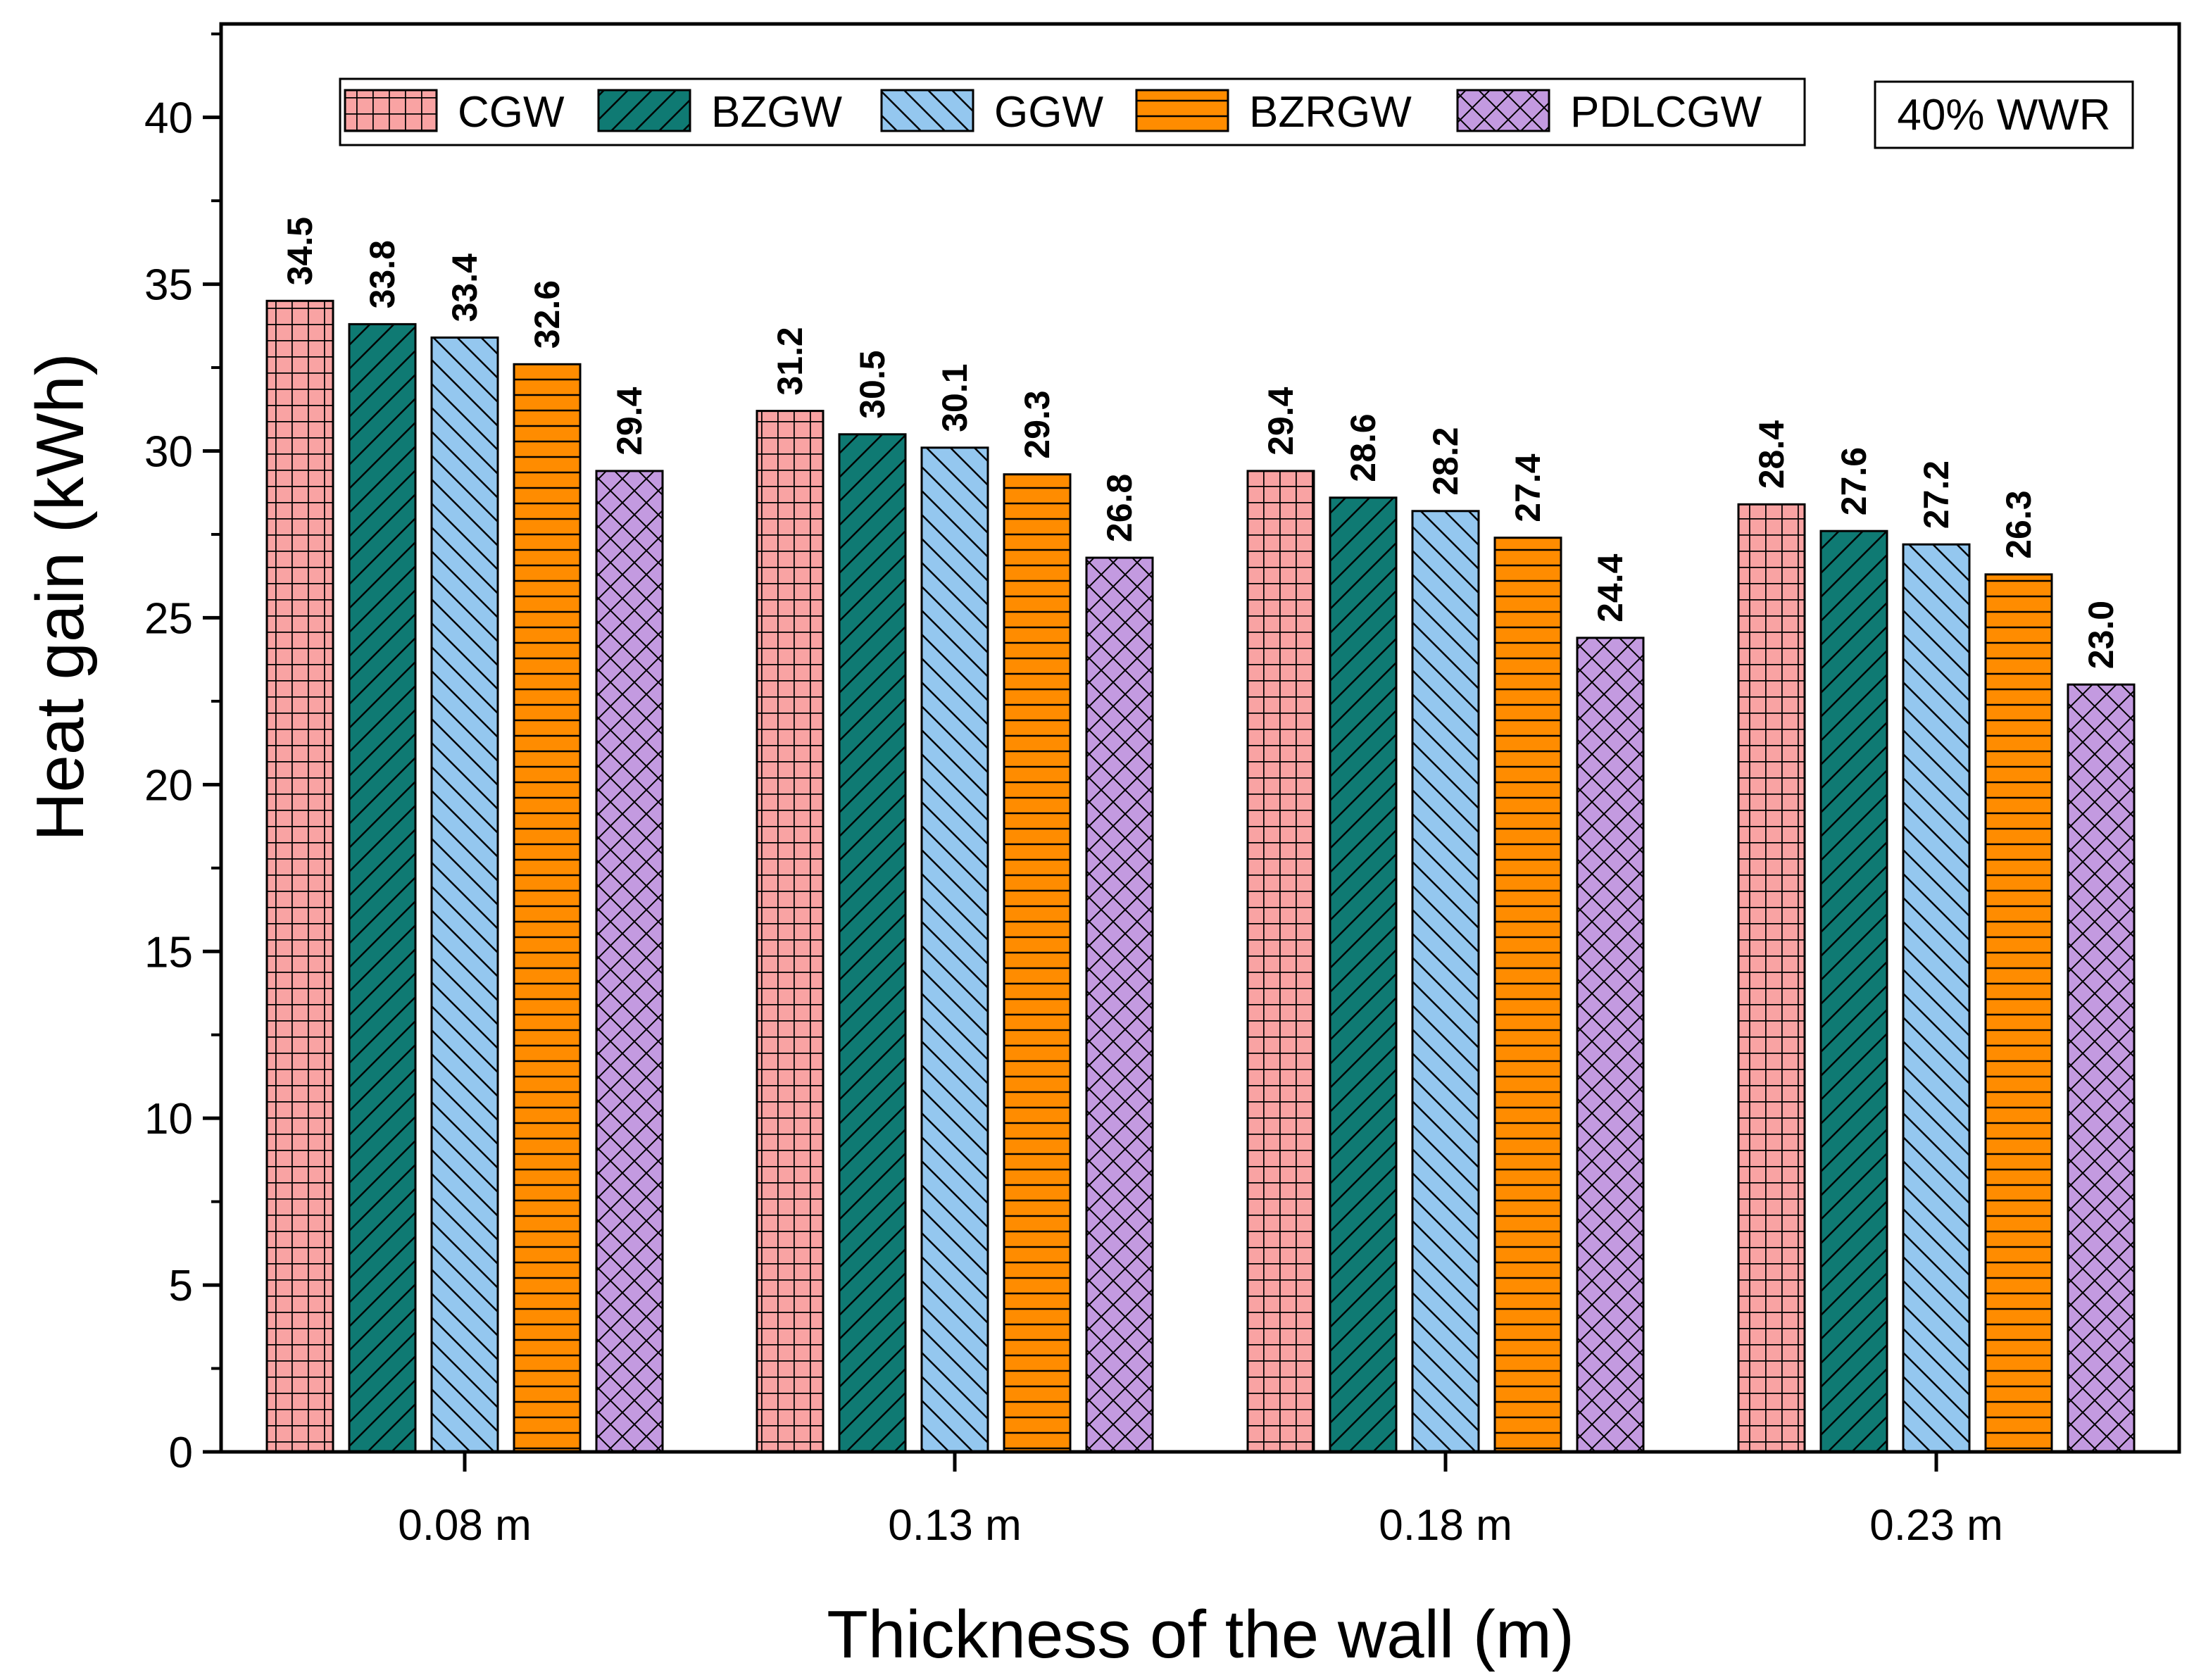 This screenshot has height=1680, width=2194. What do you see at coordinates (873, 384) in the screenshot?
I see `data-label-bzgw-2: 30.5` at bounding box center [873, 384].